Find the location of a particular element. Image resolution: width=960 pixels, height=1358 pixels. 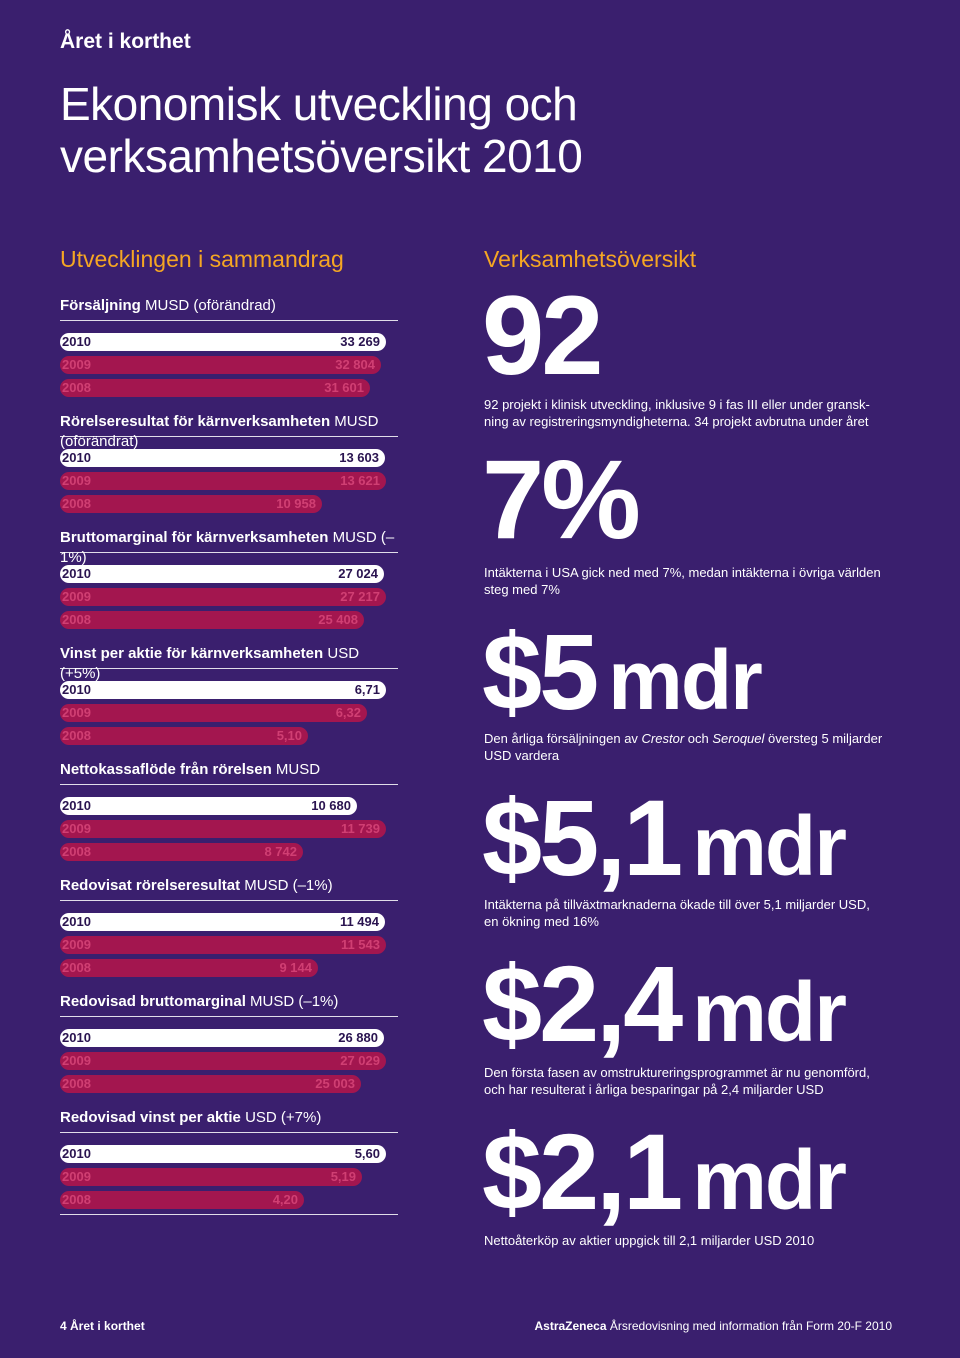

metric-heading: Nettokassaflöde från rörelsen MUSD is located at coordinates (229, 772).